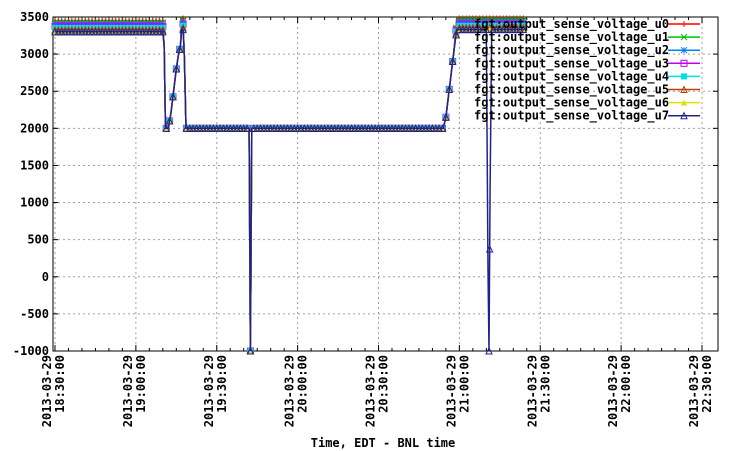 The image size is (755, 451). Describe the element at coordinates (34, 17) in the screenshot. I see `y-tick-label: 3500` at that location.